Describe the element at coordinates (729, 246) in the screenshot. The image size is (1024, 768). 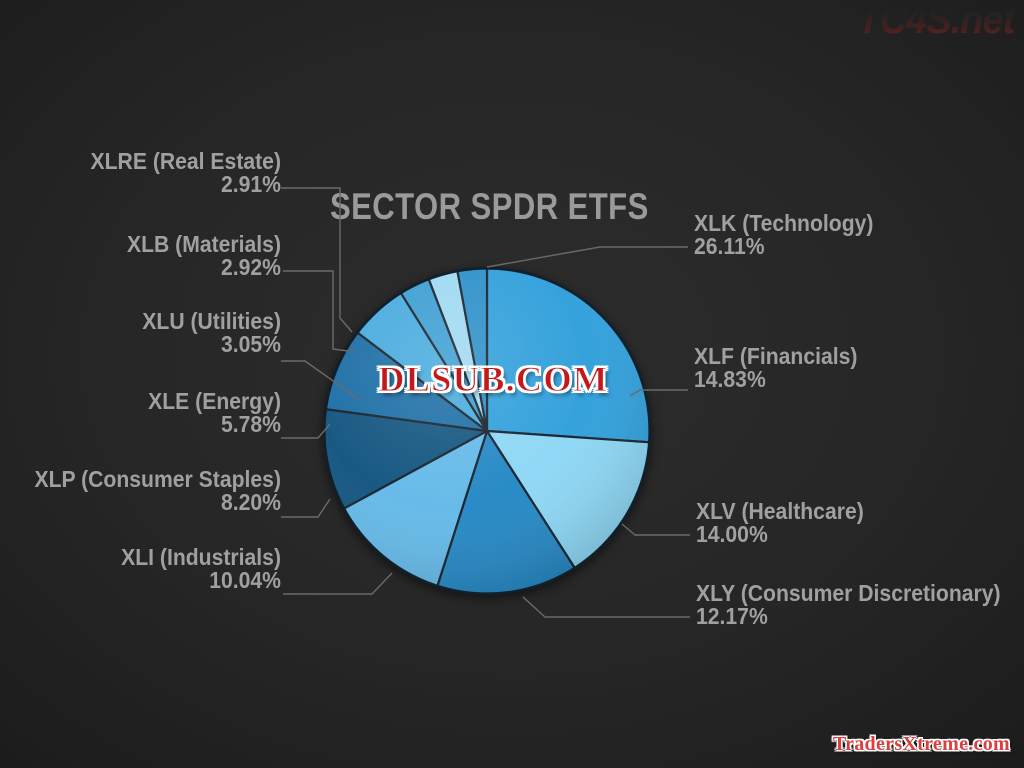
I see `slice-label-value: 26.11%` at that location.